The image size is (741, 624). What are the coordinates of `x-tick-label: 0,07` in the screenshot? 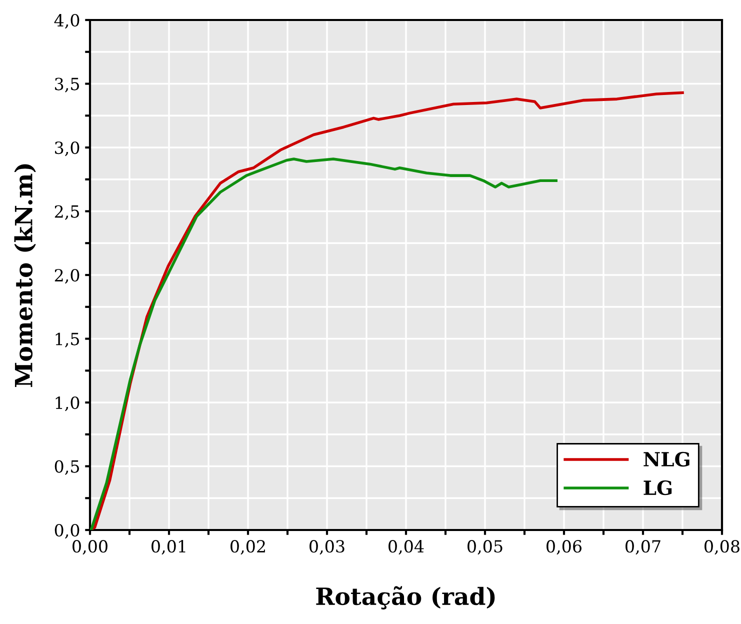 It's located at (643, 547).